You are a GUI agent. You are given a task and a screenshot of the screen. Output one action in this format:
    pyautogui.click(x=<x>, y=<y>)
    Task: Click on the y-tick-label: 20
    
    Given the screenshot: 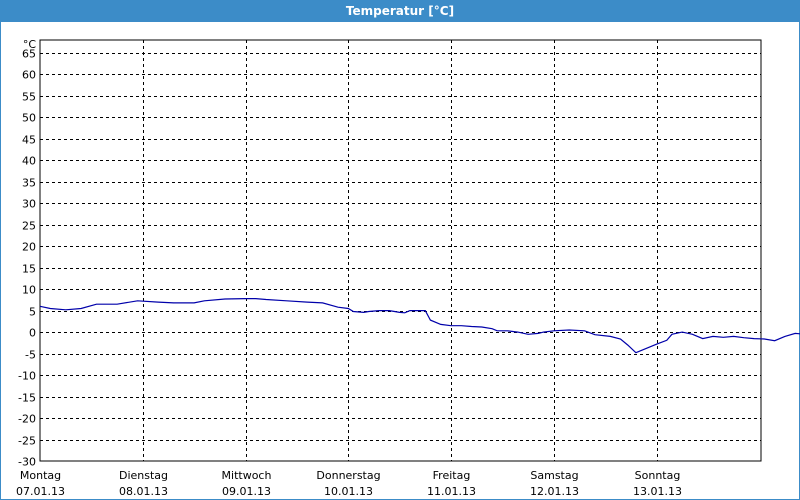 What is the action you would take?
    pyautogui.click(x=29, y=247)
    